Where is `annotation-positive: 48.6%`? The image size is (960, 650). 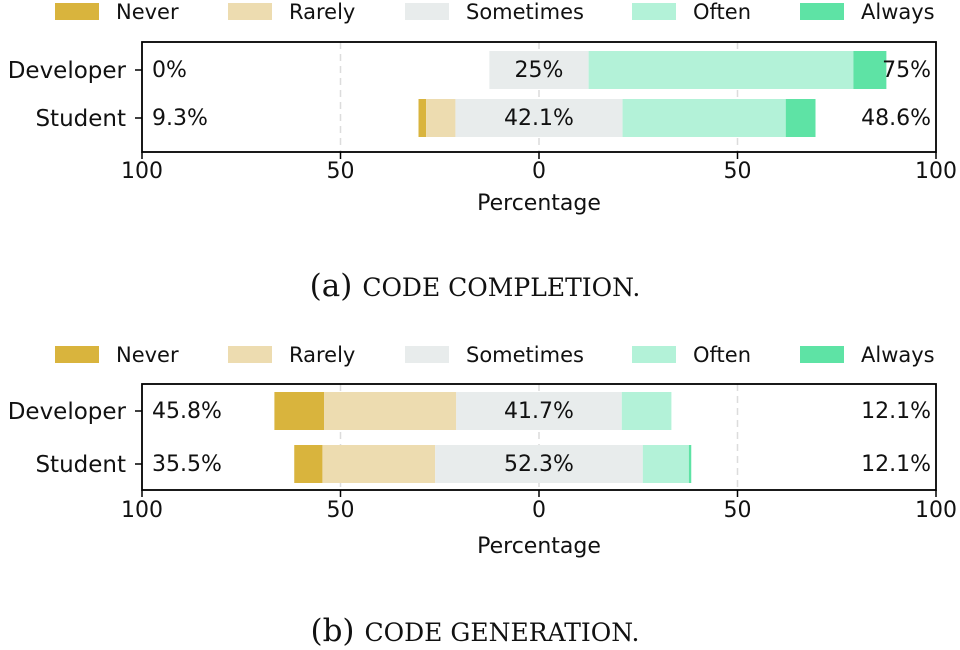
annotation-positive: 48.6% is located at coordinates (896, 118).